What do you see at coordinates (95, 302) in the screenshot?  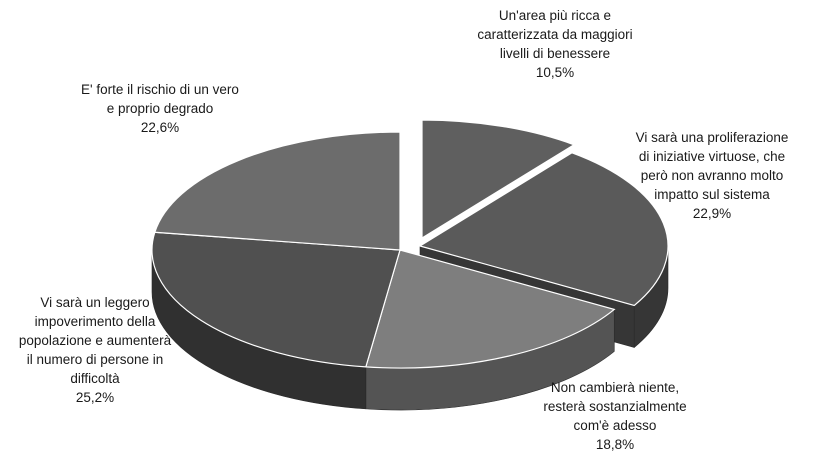 I see `slice-label-line: Vi sarà un leggero` at bounding box center [95, 302].